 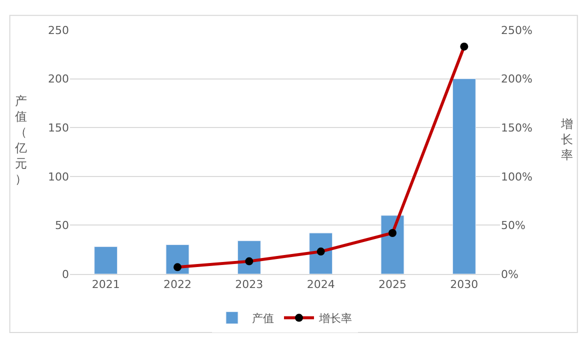 What do you see at coordinates (516, 79) in the screenshot?
I see `y2-tick-label: 200%` at bounding box center [516, 79].